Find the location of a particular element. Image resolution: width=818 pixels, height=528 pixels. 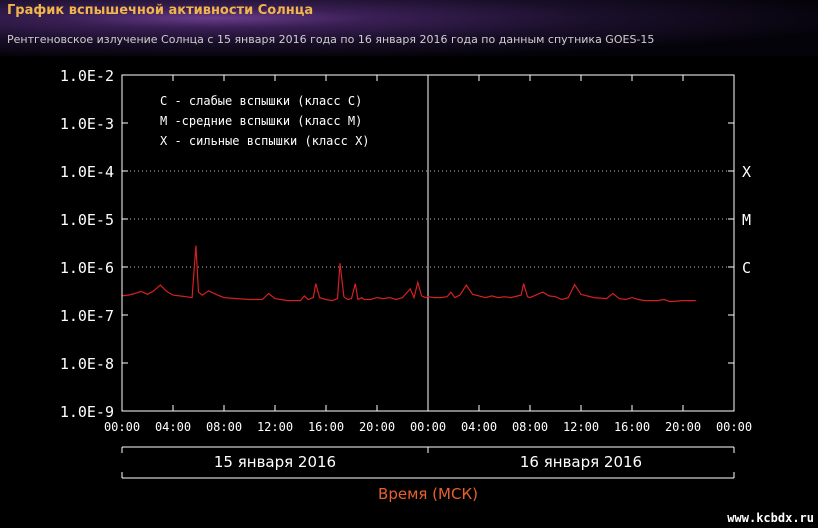

y-tick-label: 1.0E-2 is located at coordinates (87, 76).